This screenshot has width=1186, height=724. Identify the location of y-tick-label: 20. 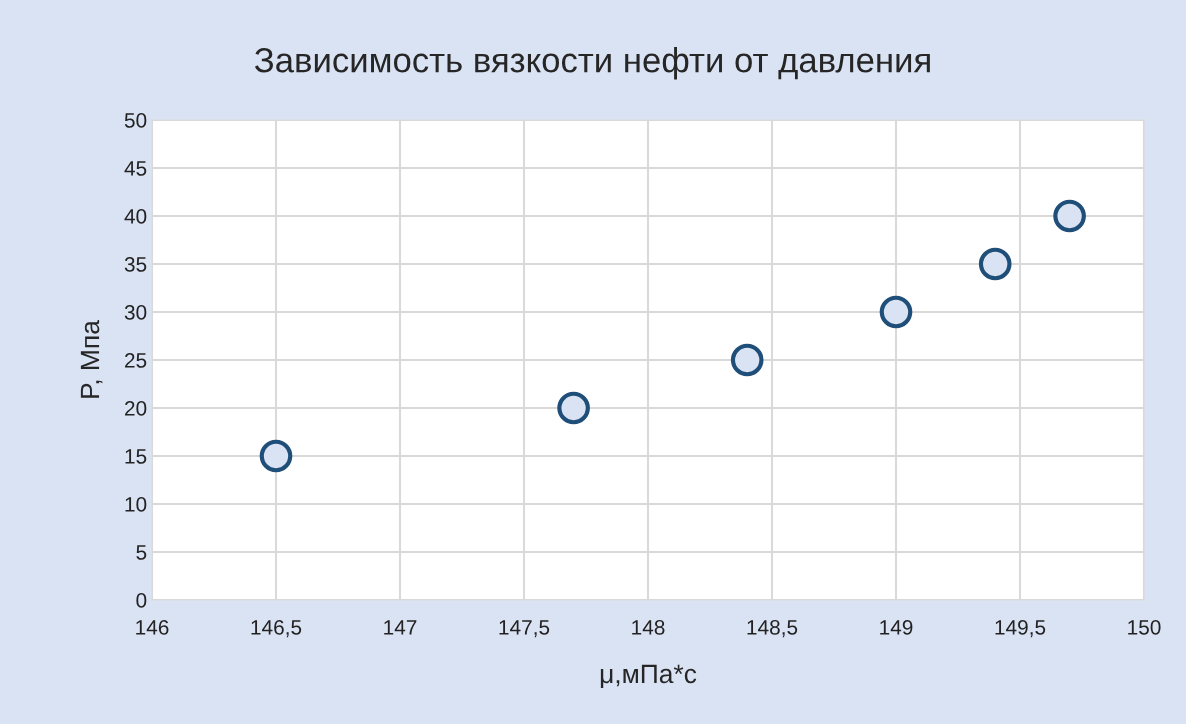
(136, 408).